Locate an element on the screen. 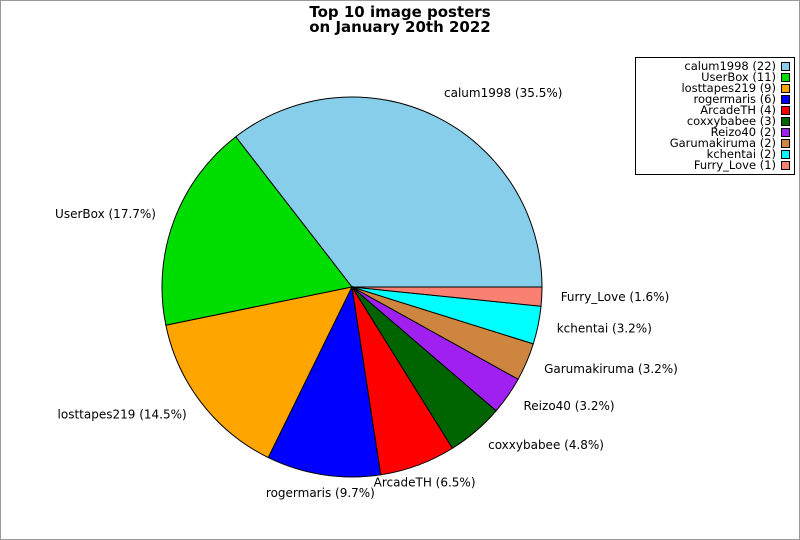  legend-label: rogermaris (6) is located at coordinates (734, 99).